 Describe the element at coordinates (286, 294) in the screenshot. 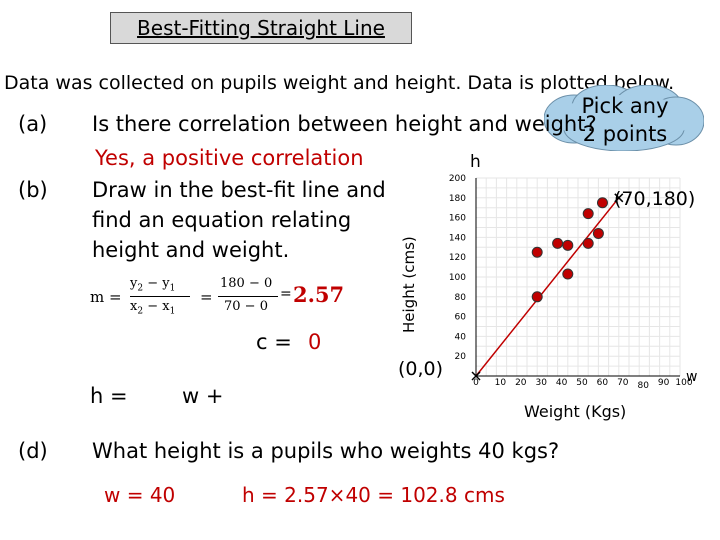

I see `gradient-equals-2: =` at that location.